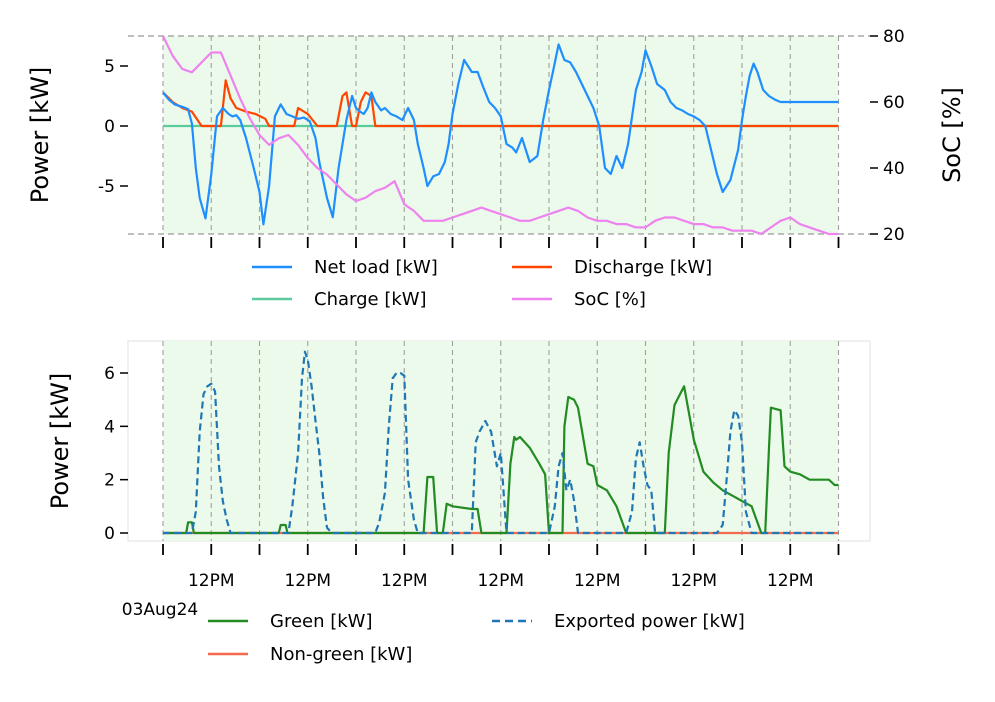 Image resolution: width=995 pixels, height=702 pixels. I want to click on y-tick-label: 2, so click(109, 481).